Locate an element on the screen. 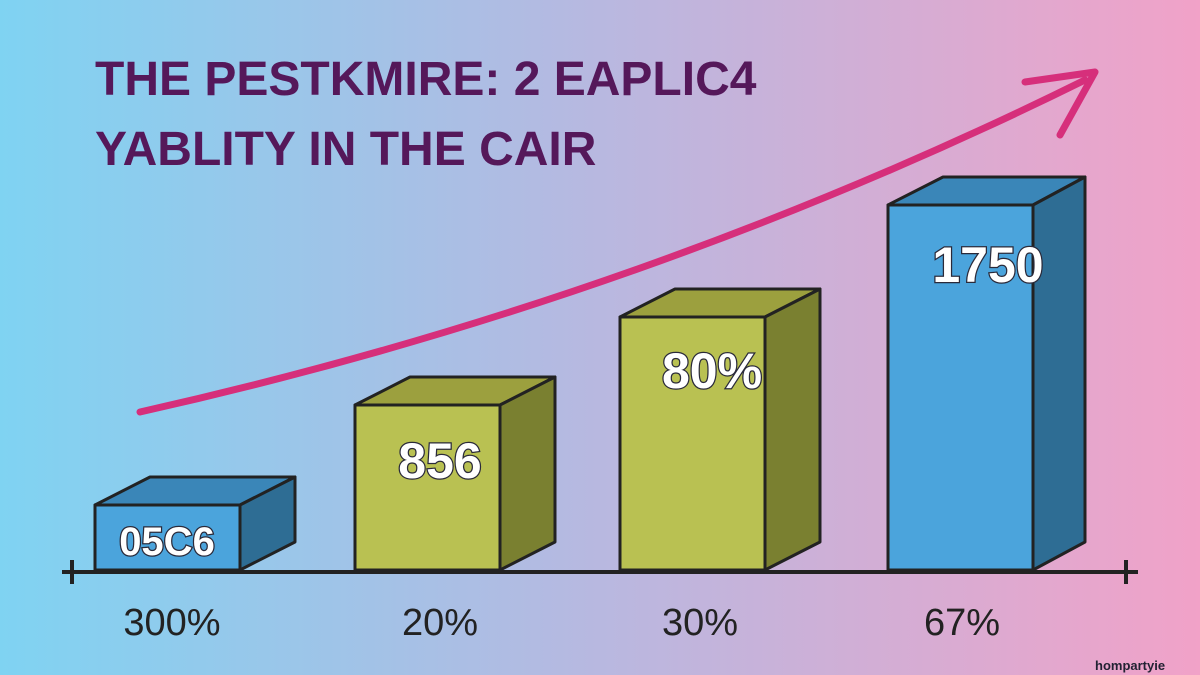 This screenshot has width=1200, height=675. watermark: hompartyie is located at coordinates (1130, 665).